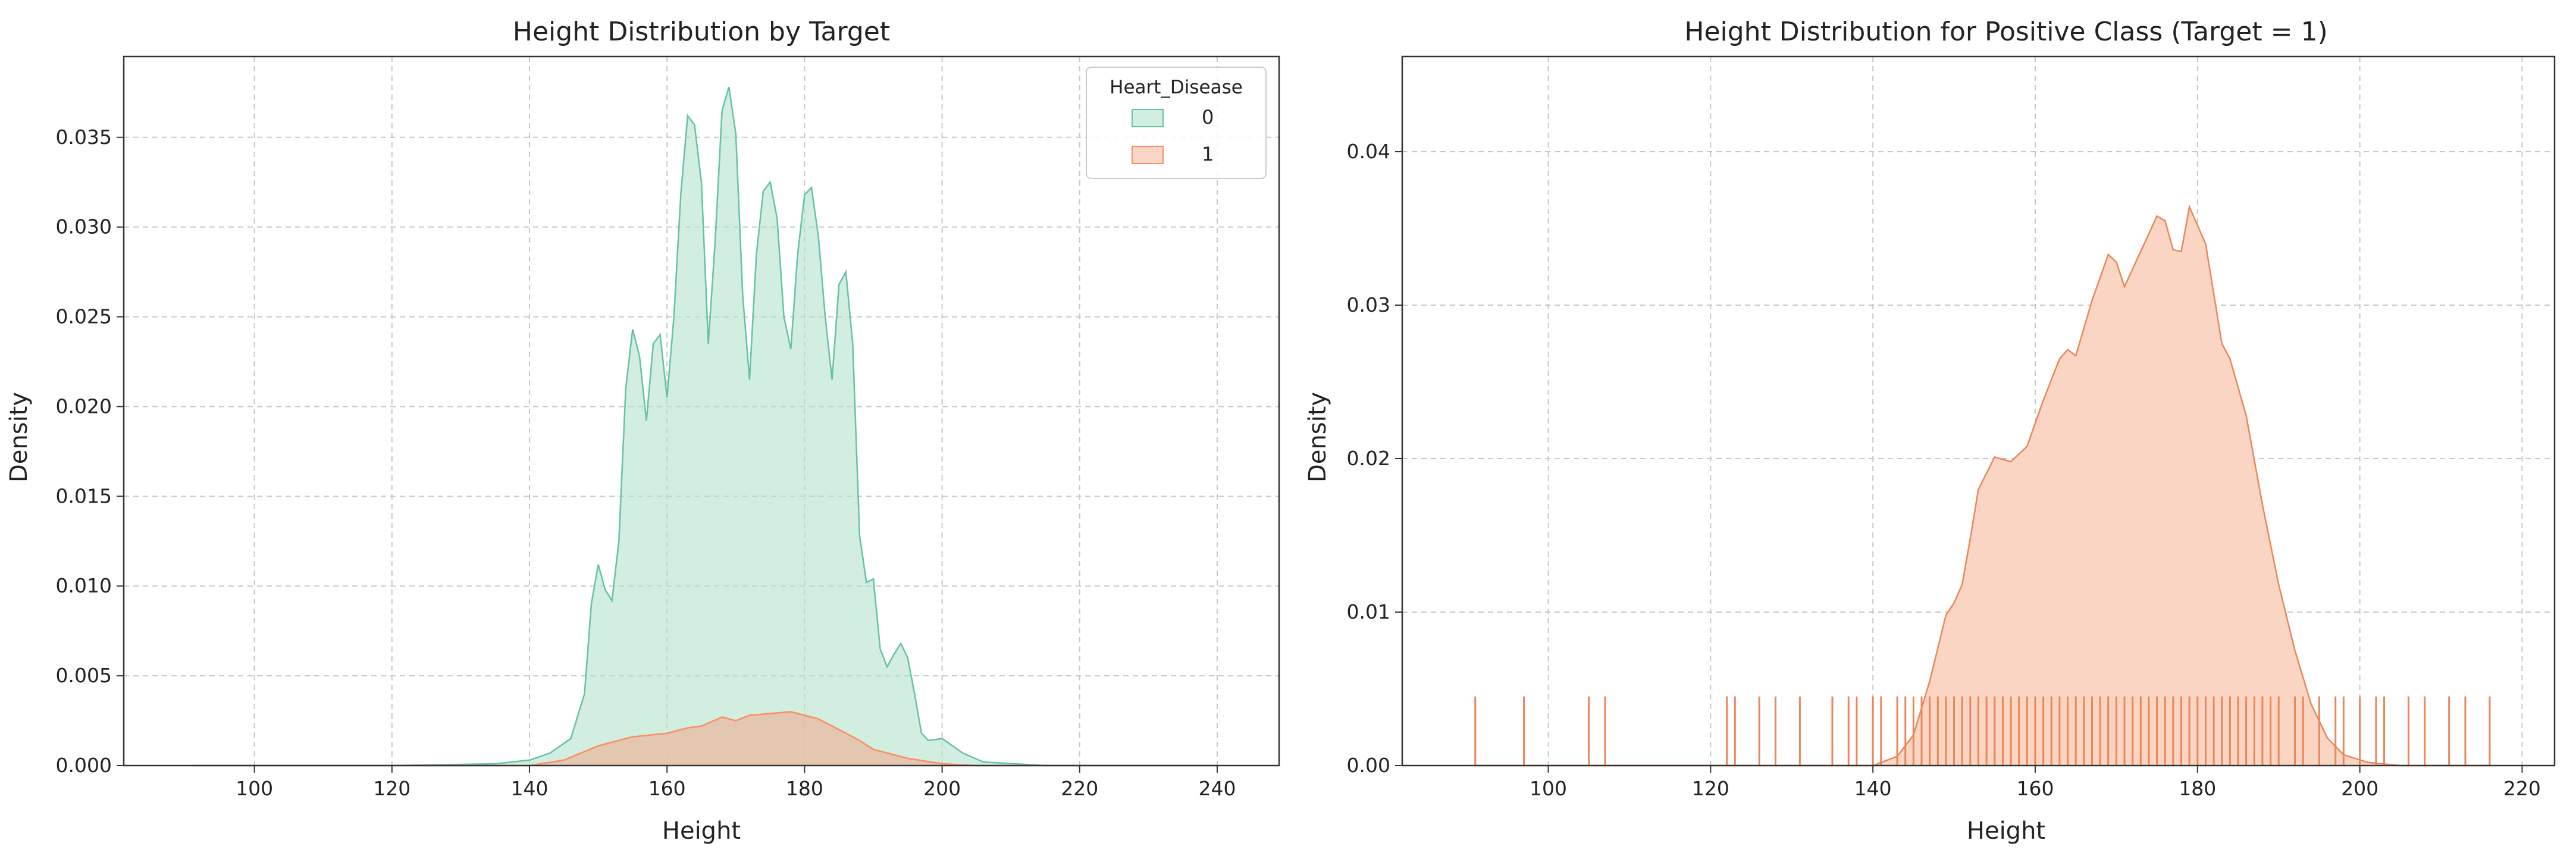 Image resolution: width=2576 pixels, height=853 pixels. I want to click on chart-right-xtick-label: 220, so click(2522, 788).